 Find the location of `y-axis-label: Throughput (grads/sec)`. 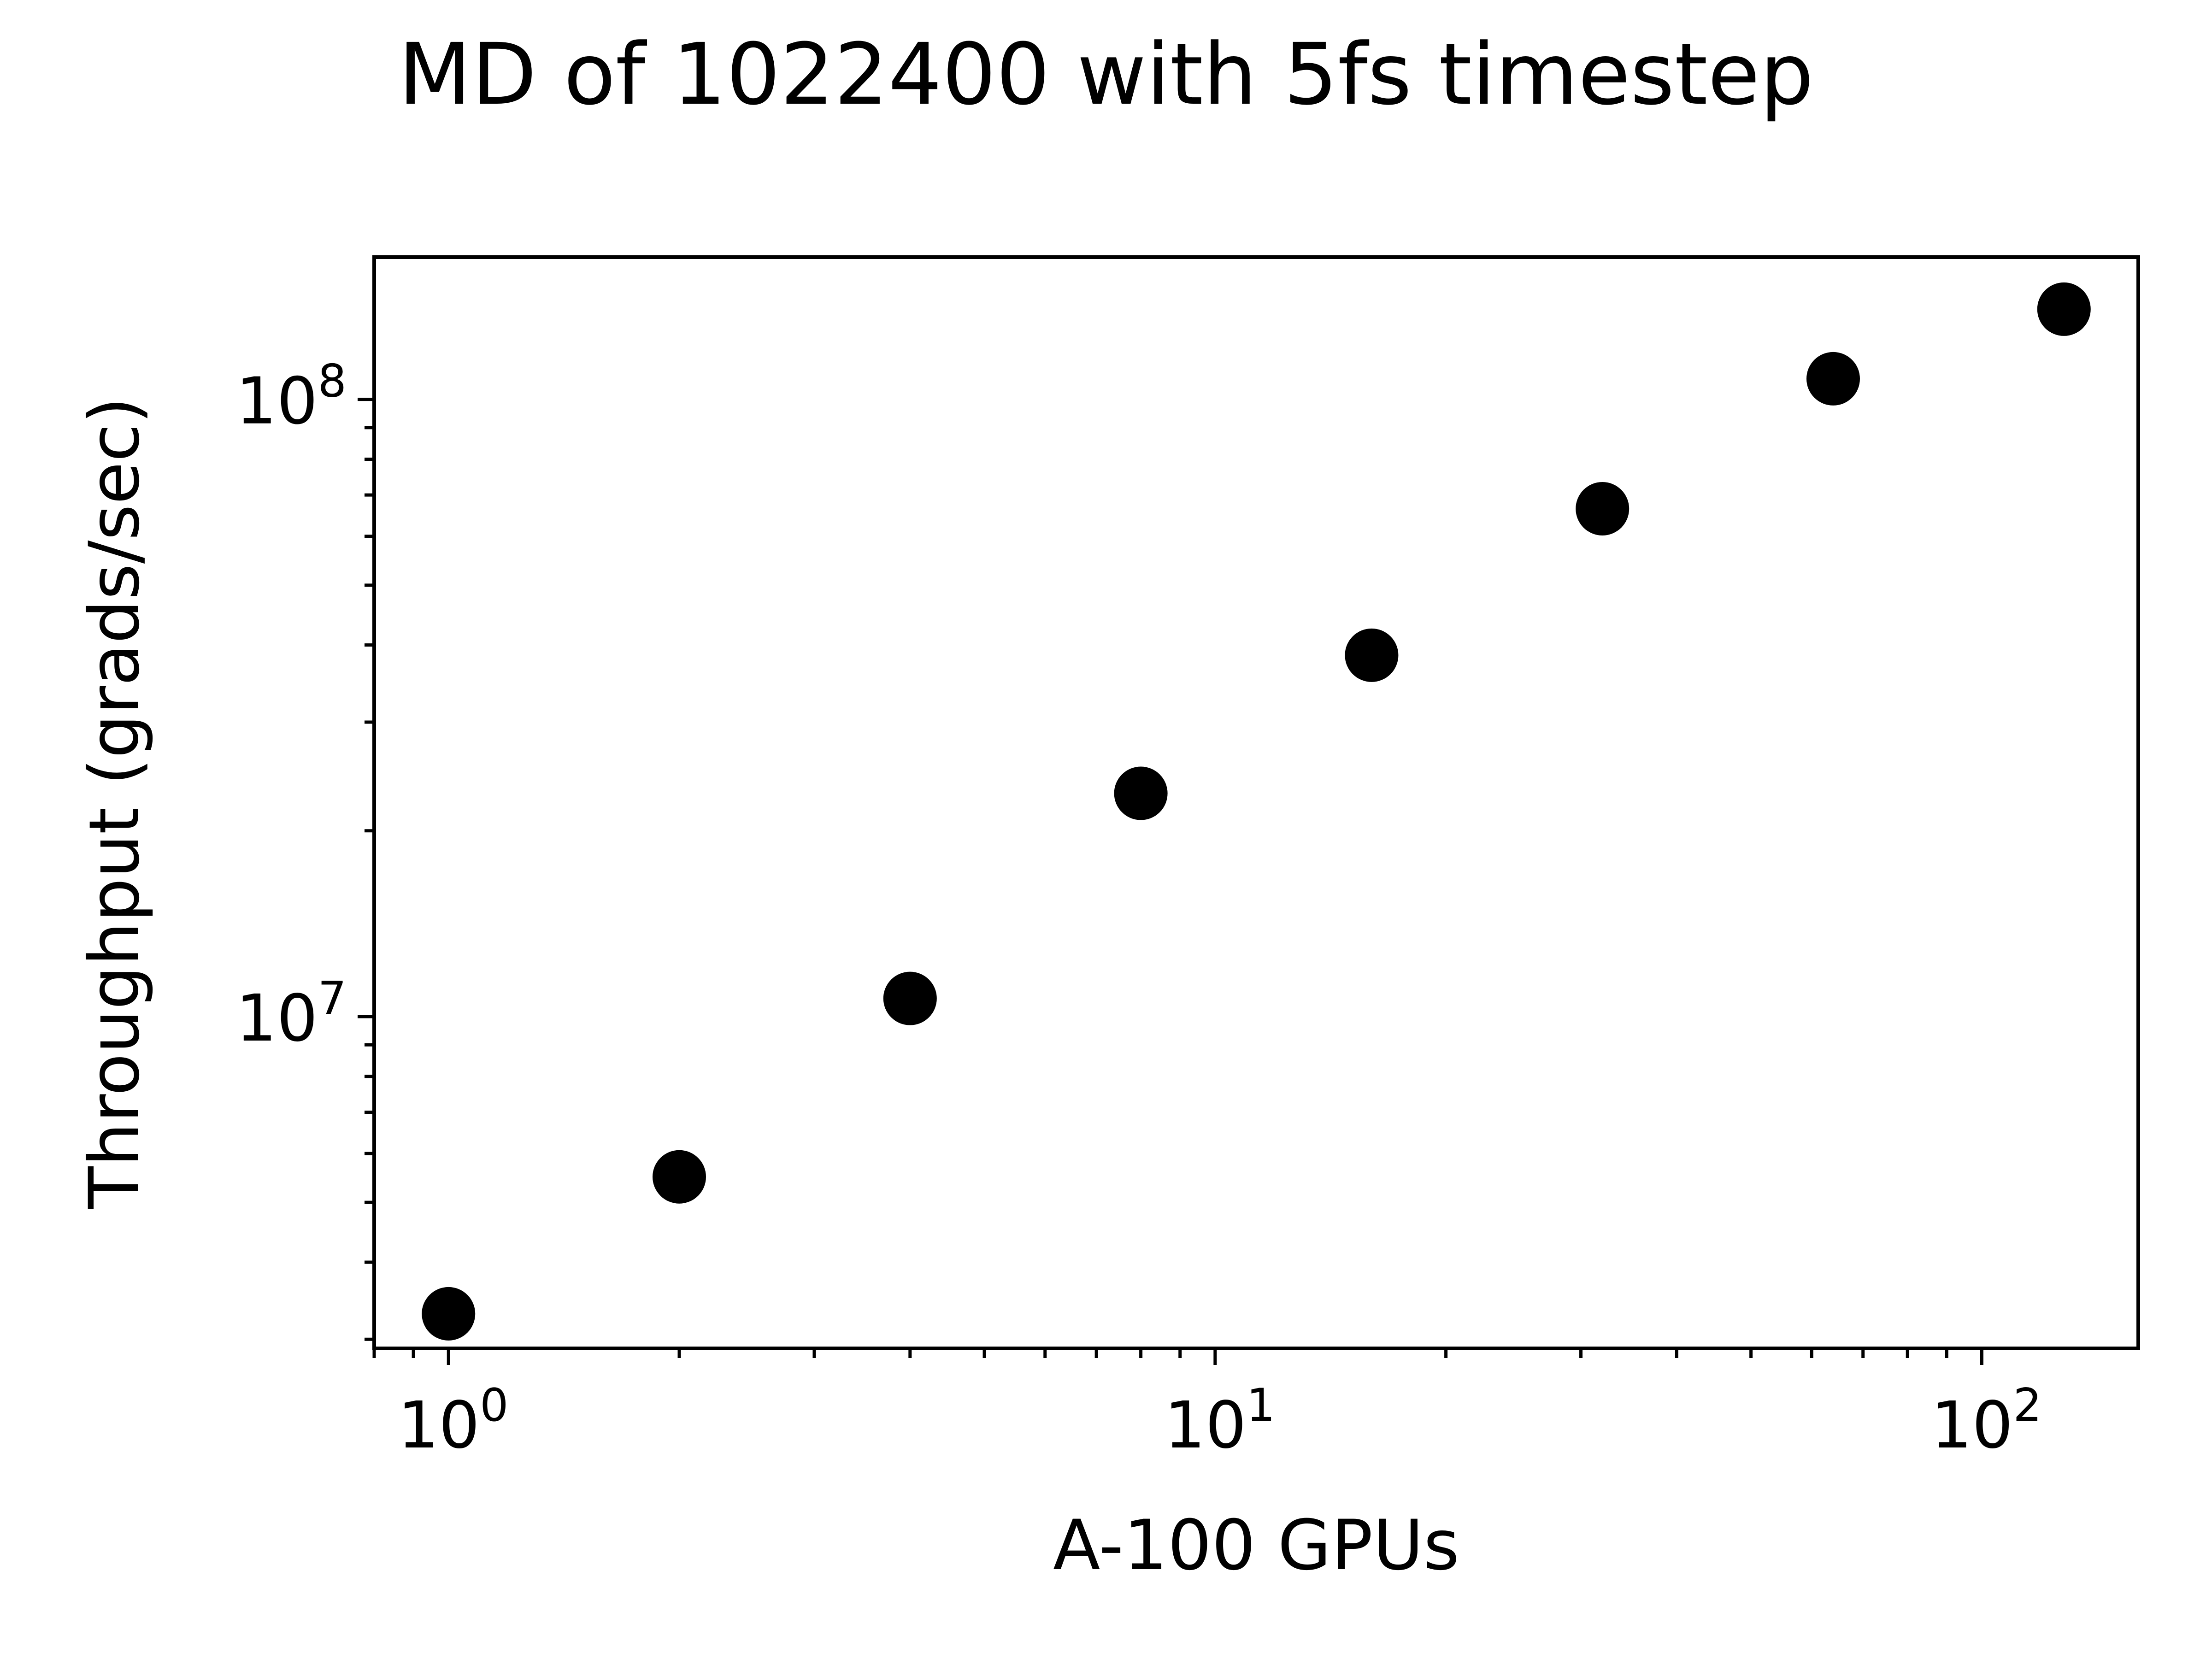

y-axis-label: Throughput (grads/sec) is located at coordinates (115, 803).